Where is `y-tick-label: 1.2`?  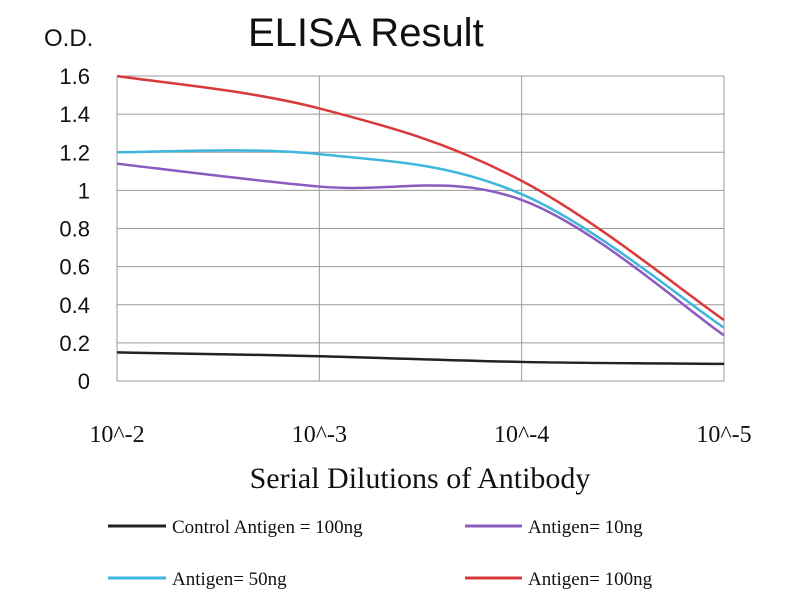 y-tick-label: 1.2 is located at coordinates (74, 152).